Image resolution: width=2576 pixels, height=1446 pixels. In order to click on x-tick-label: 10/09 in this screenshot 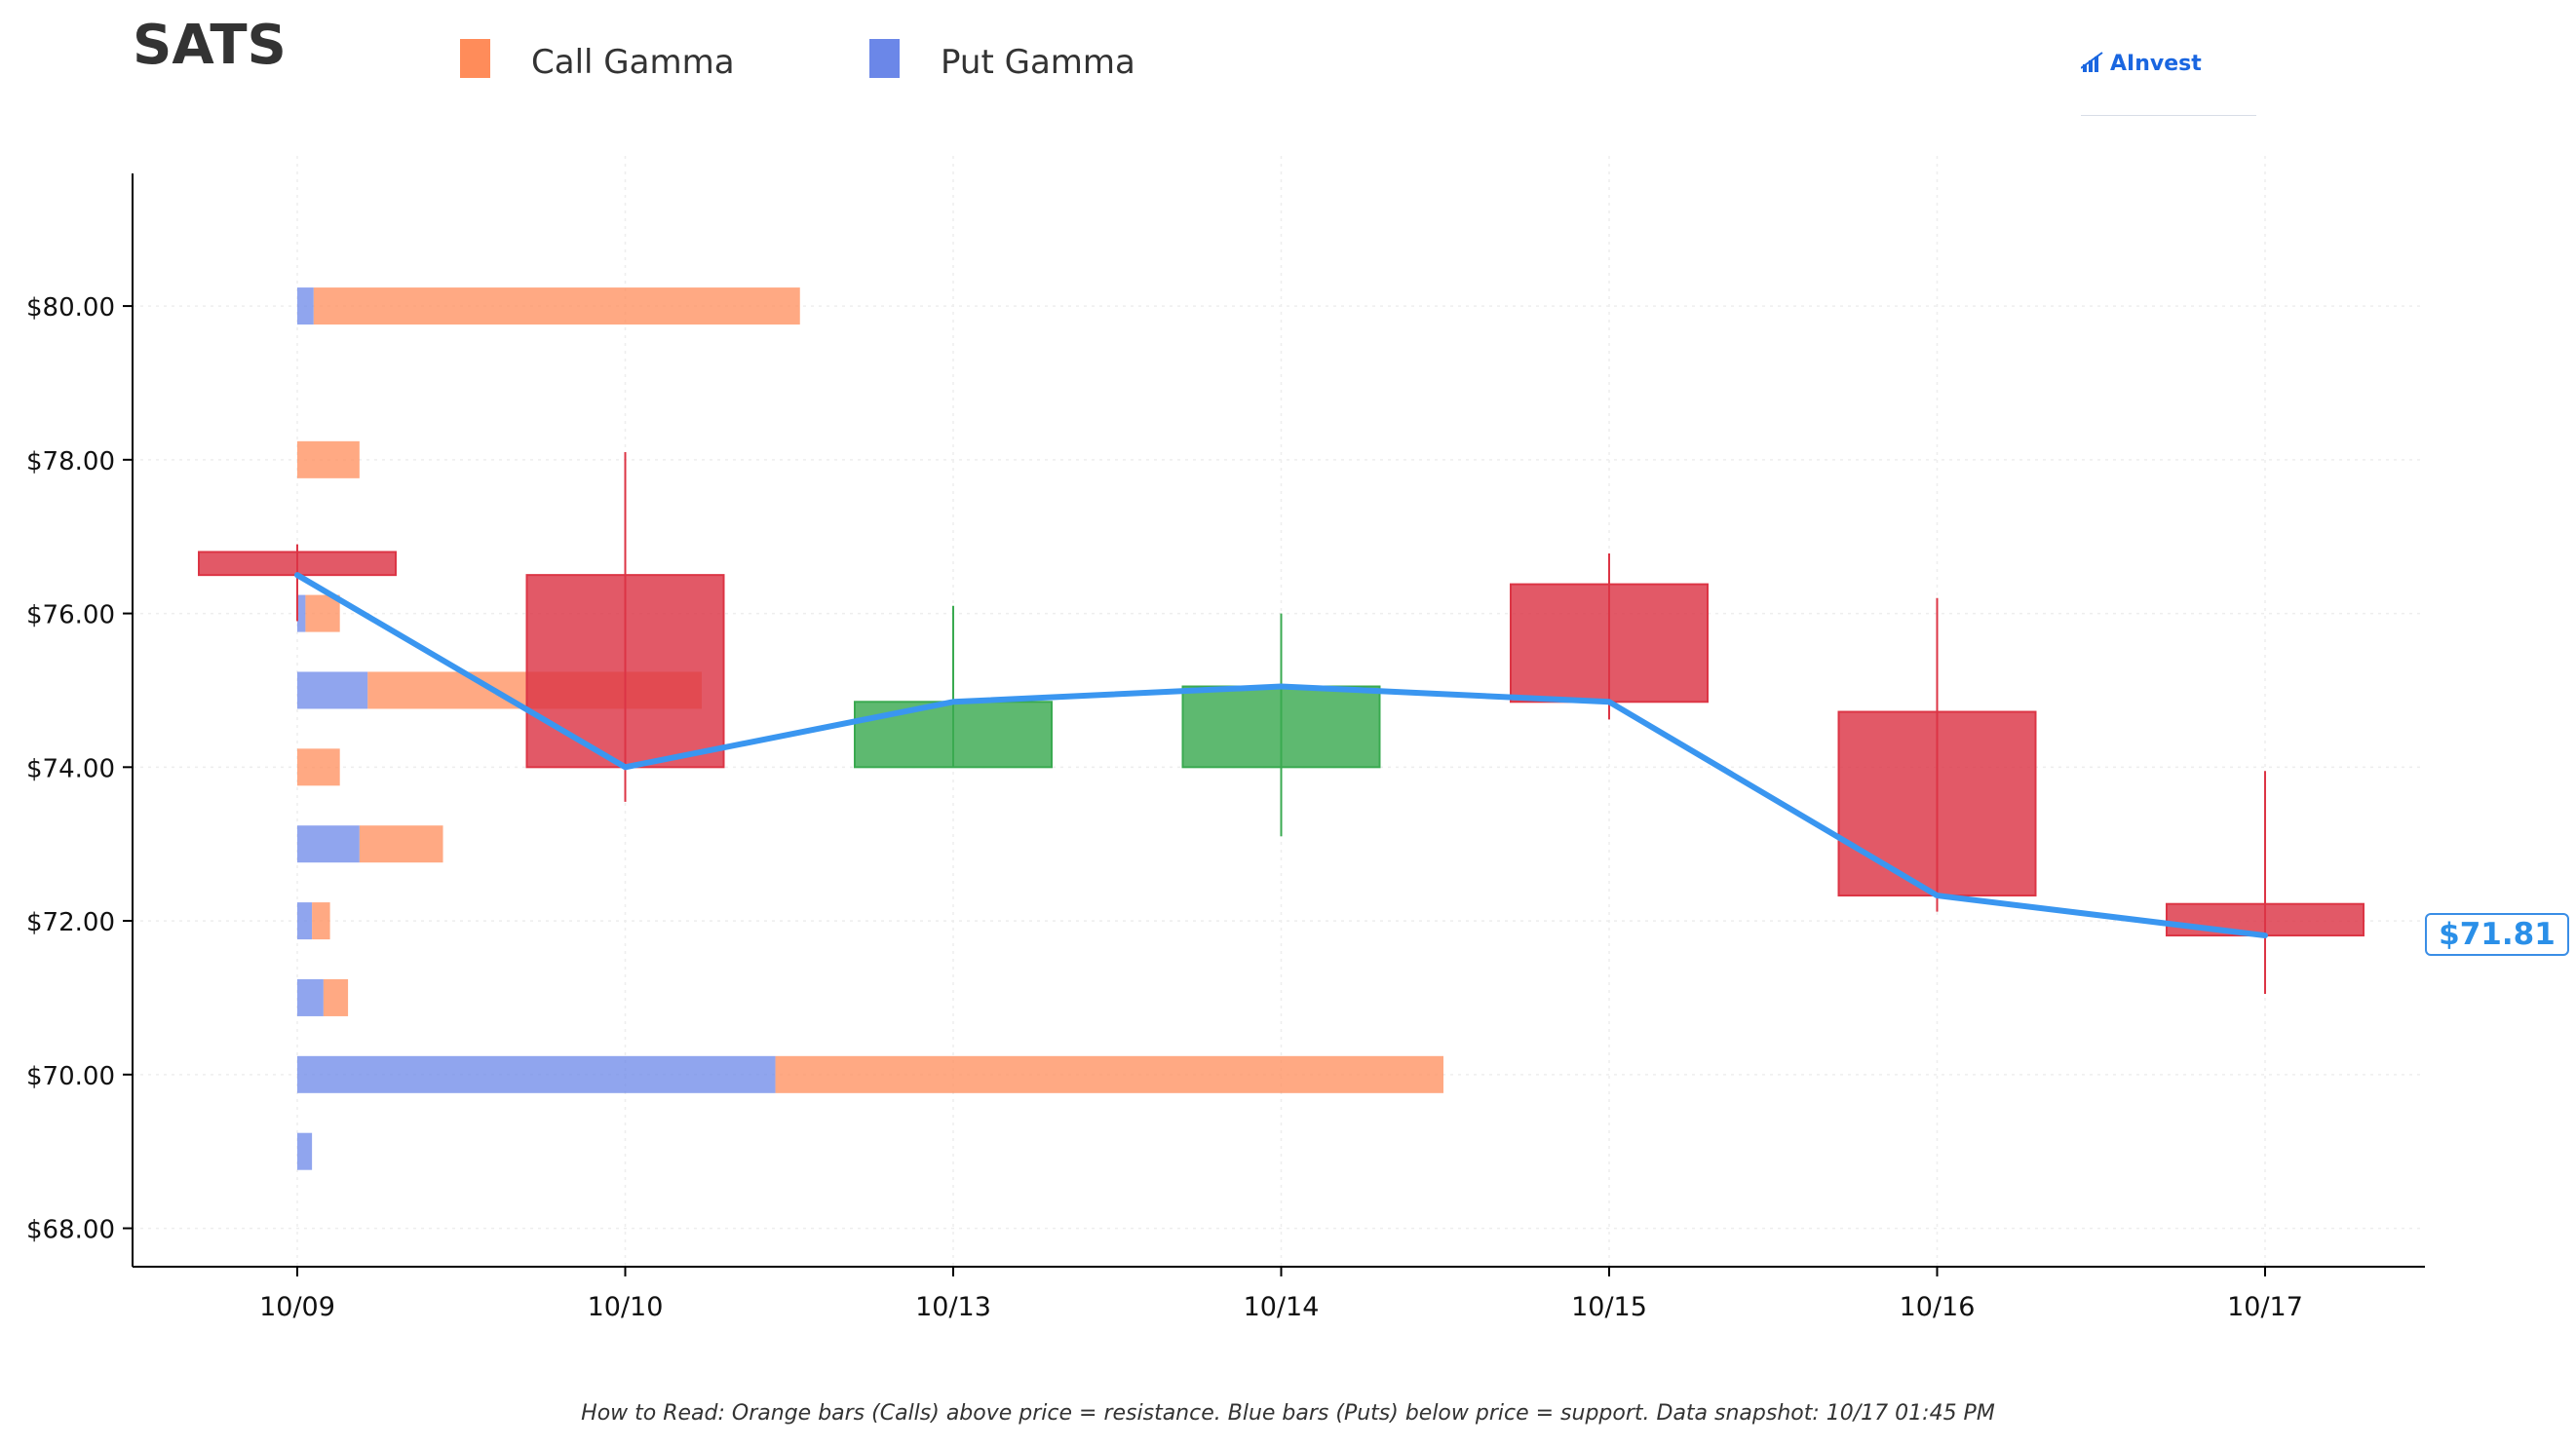, I will do `click(297, 1307)`.